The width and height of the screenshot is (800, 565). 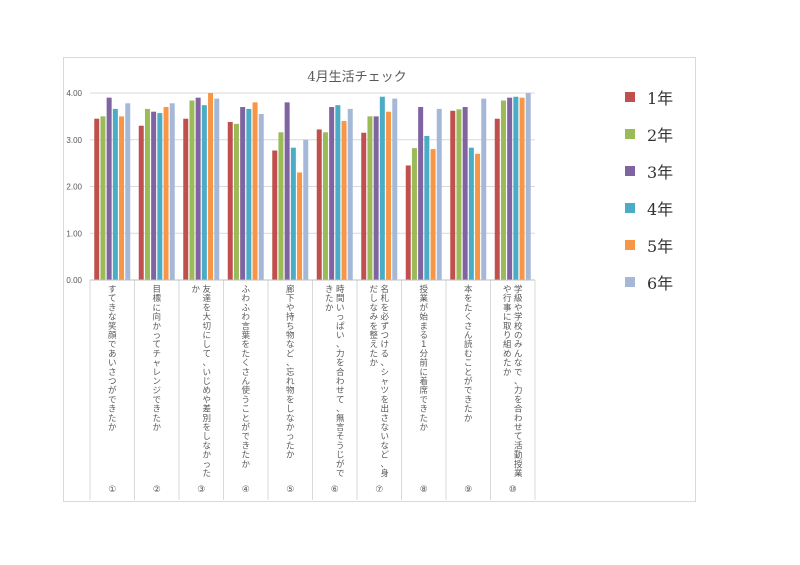 I want to click on category-char: じ, so click(x=206, y=382).